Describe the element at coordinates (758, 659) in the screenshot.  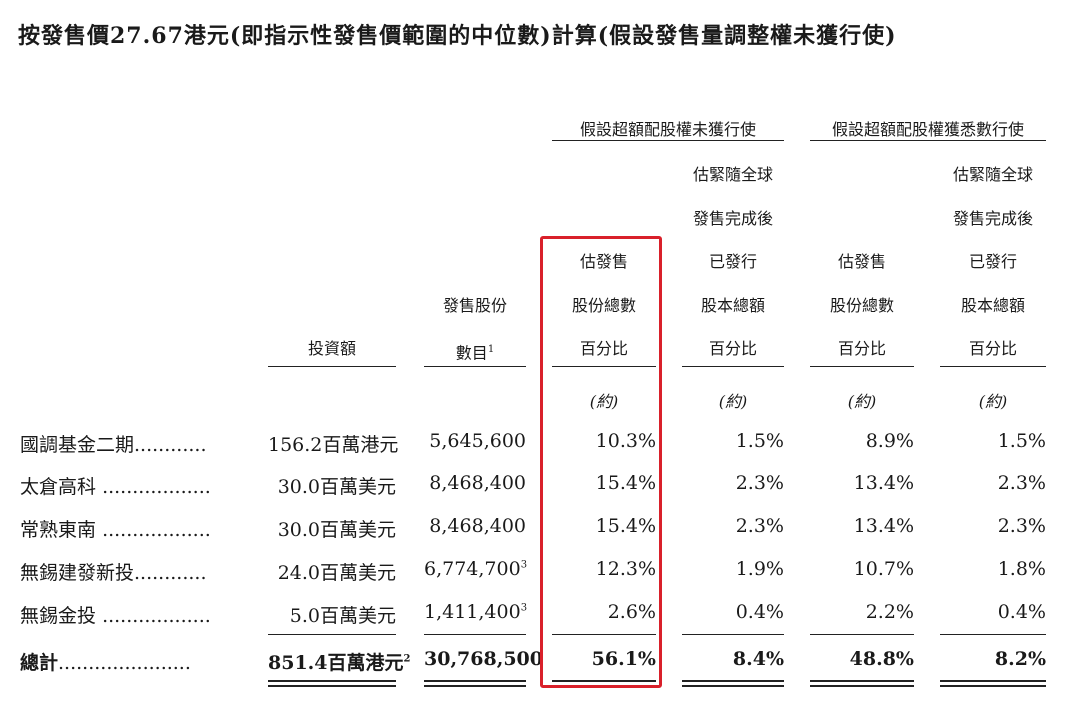
I see `pct-total-a-cell: 8.4%` at that location.